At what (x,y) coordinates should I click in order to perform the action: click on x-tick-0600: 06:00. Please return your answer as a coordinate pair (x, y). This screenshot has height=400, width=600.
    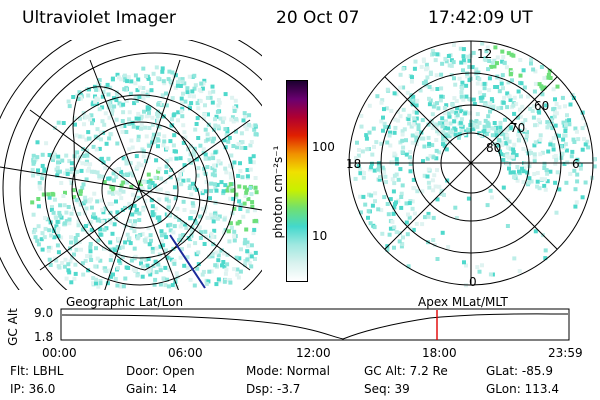
    Looking at the image, I should click on (185, 353).